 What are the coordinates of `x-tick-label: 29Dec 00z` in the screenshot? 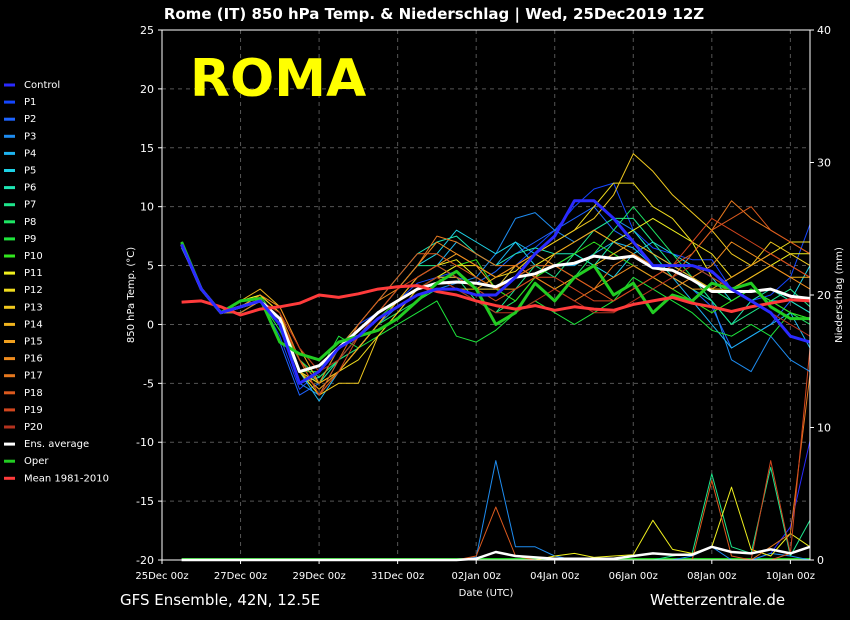 It's located at (318, 576).